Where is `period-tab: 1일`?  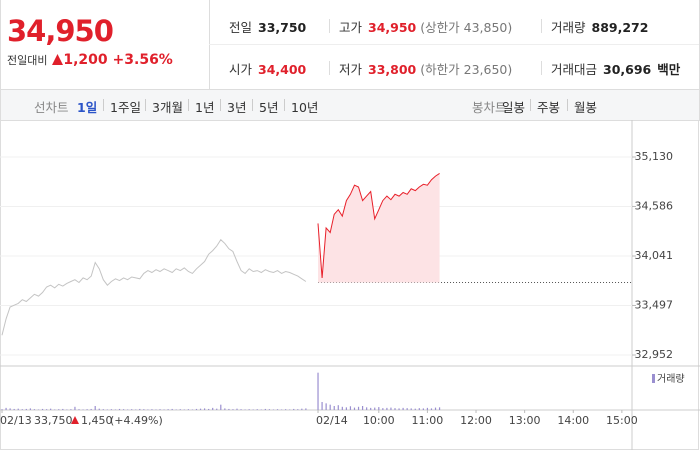 period-tab: 1일 is located at coordinates (87, 107).